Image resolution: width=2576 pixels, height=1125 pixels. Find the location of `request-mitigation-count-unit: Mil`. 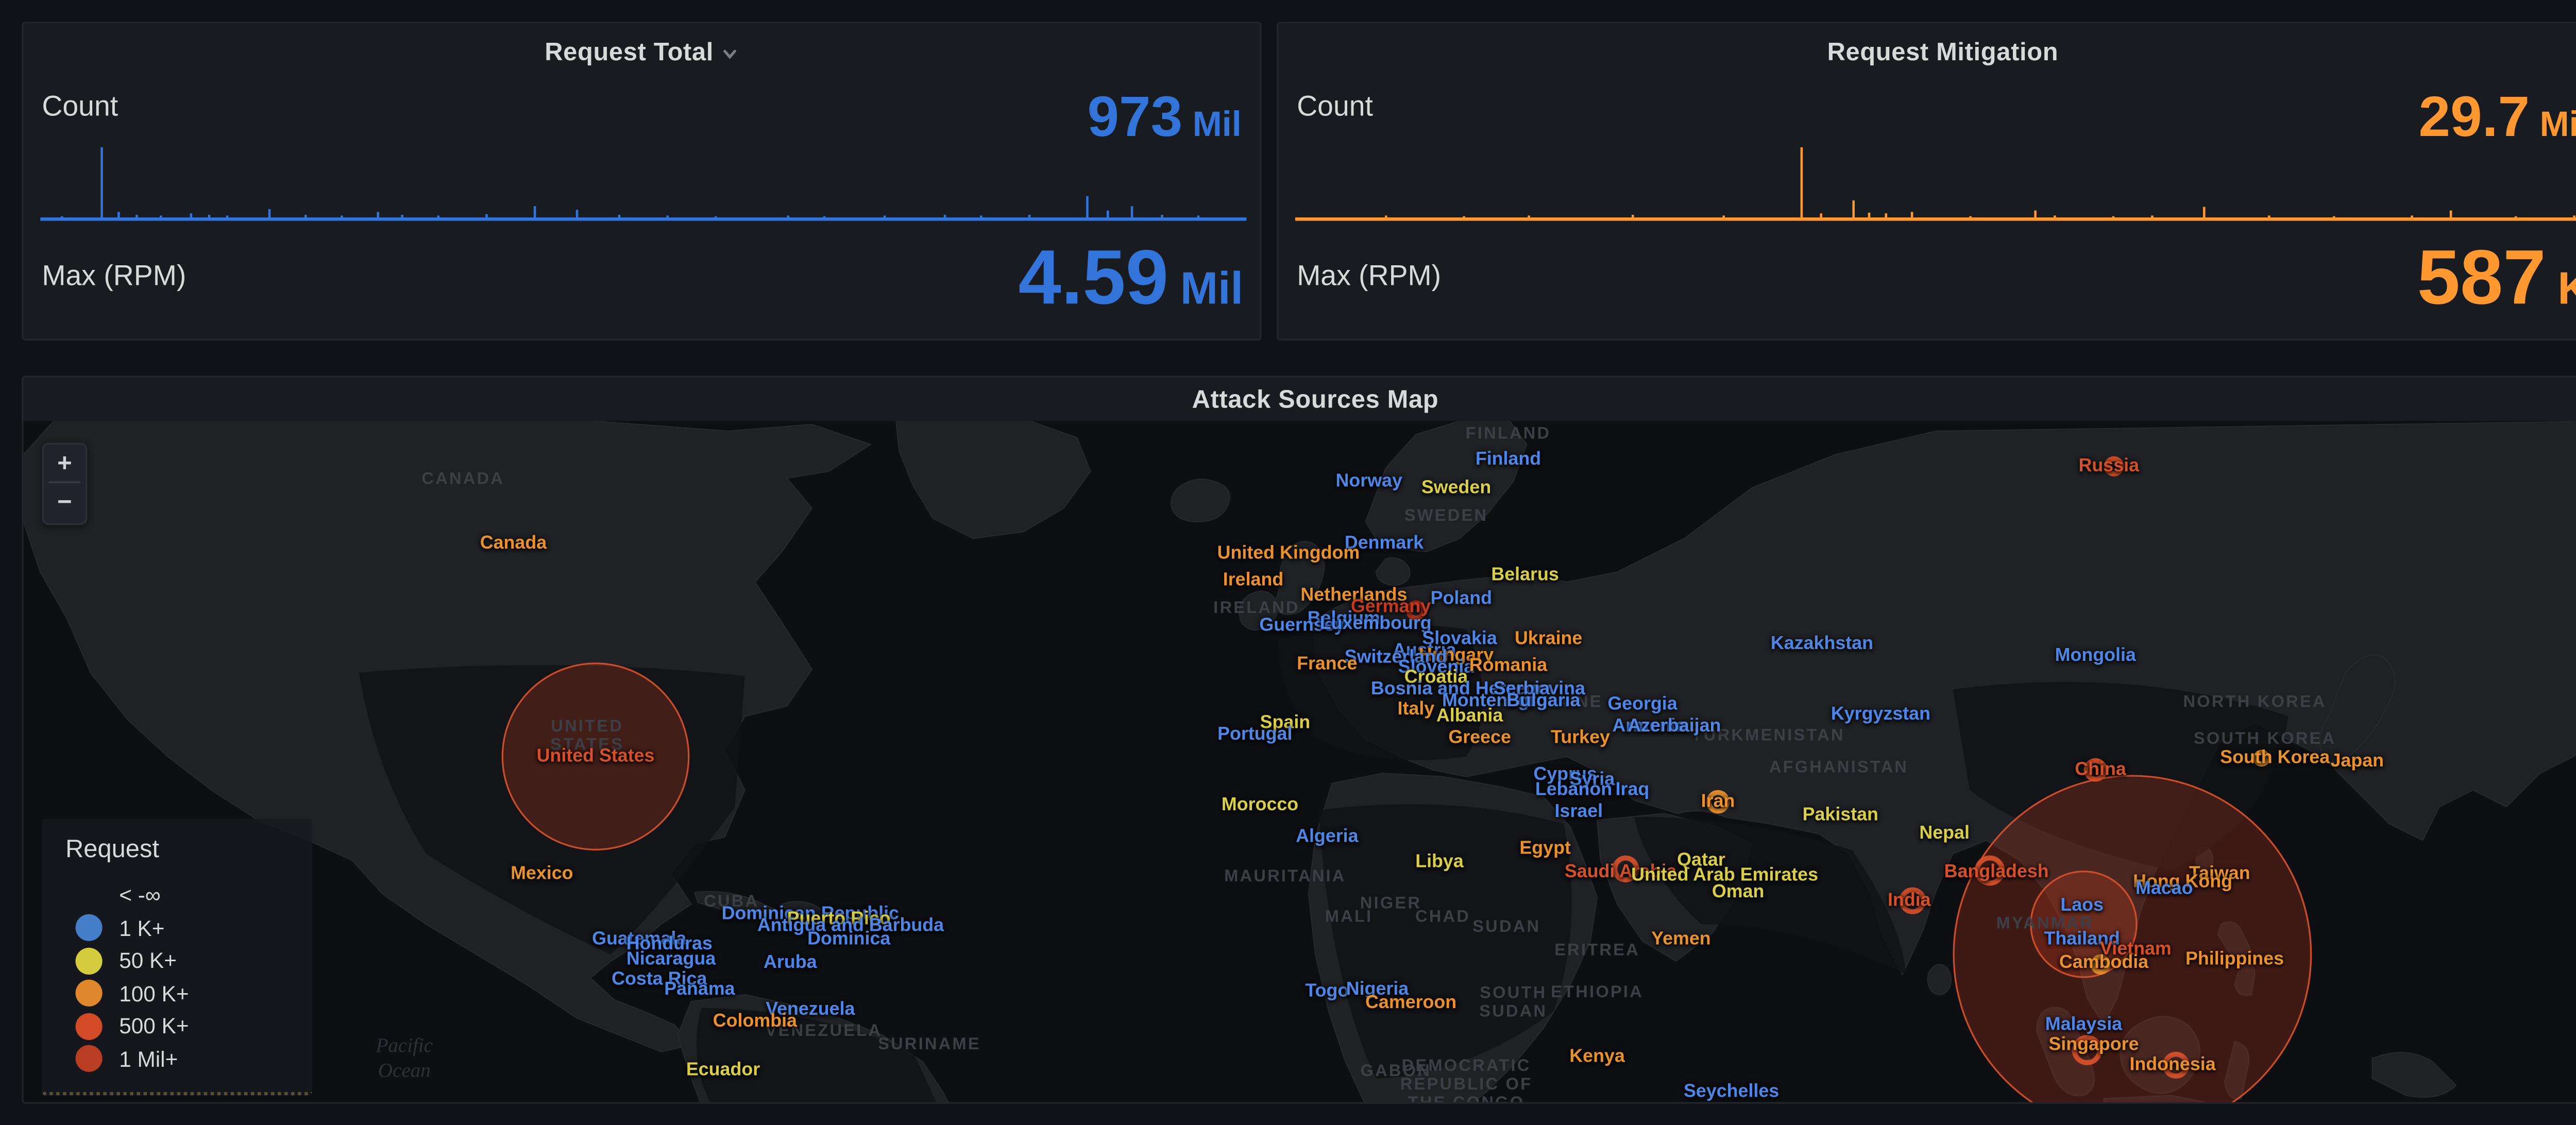

request-mitigation-count-unit: Mil is located at coordinates (2557, 125).